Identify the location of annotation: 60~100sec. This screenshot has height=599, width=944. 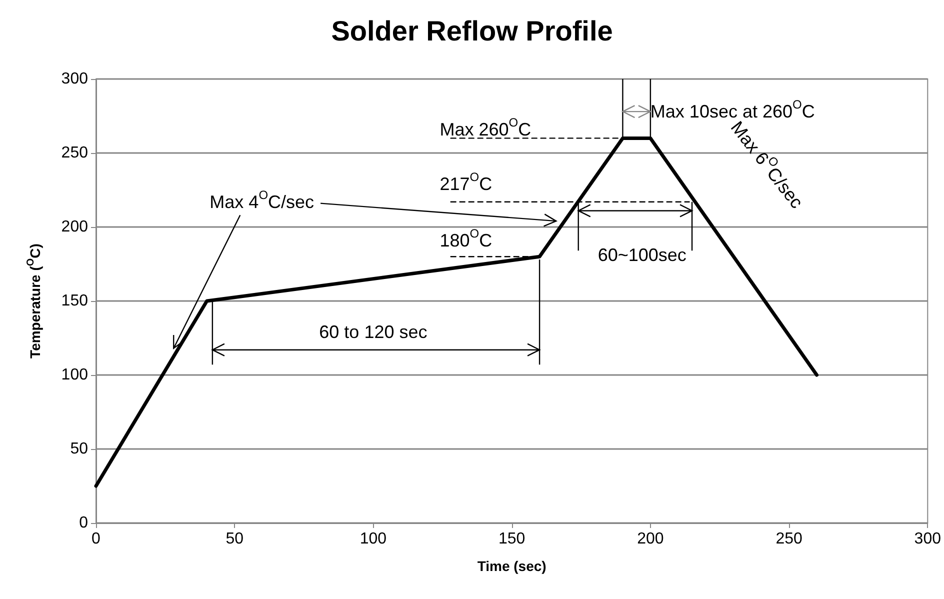
(642, 255).